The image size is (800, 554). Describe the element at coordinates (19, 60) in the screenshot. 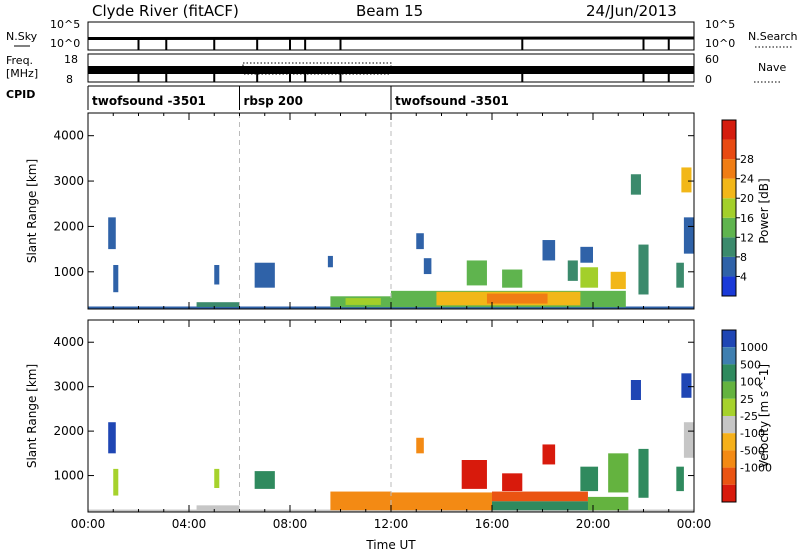

I see `freq-label-1: Freq.` at that location.